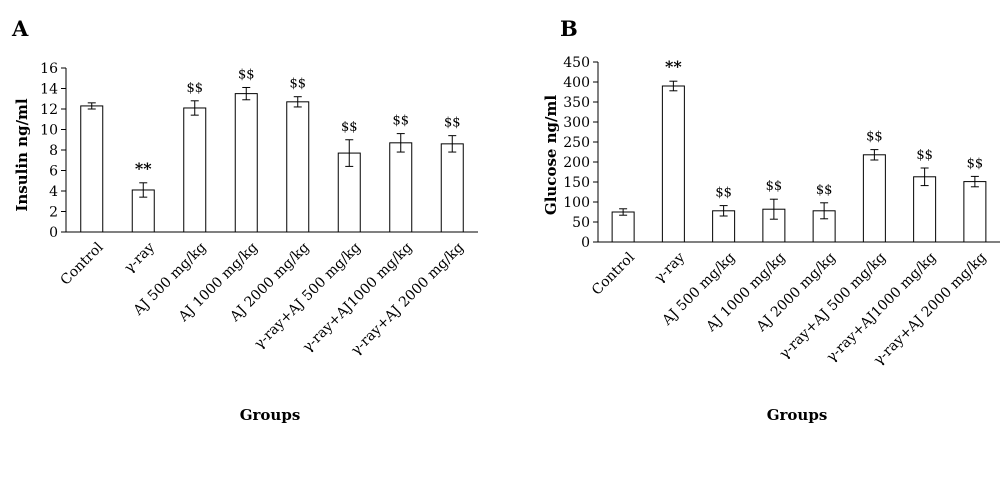 This screenshot has width=1000, height=493. What do you see at coordinates (82, 263) in the screenshot?
I see `panel-a-category-label: Control` at bounding box center [82, 263].